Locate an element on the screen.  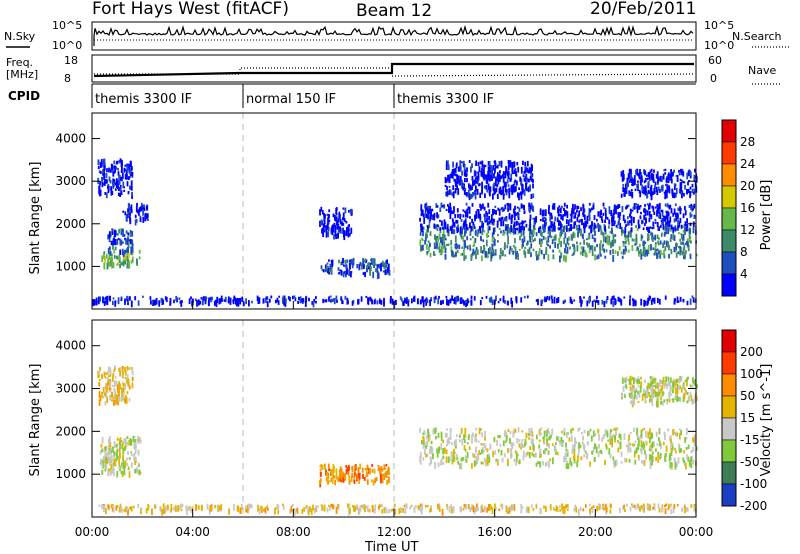
colorbar-cell is located at coordinates (729, 363).